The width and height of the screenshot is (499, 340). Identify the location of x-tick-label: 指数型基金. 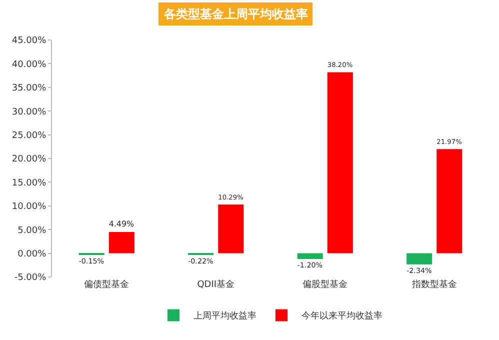
(433, 284).